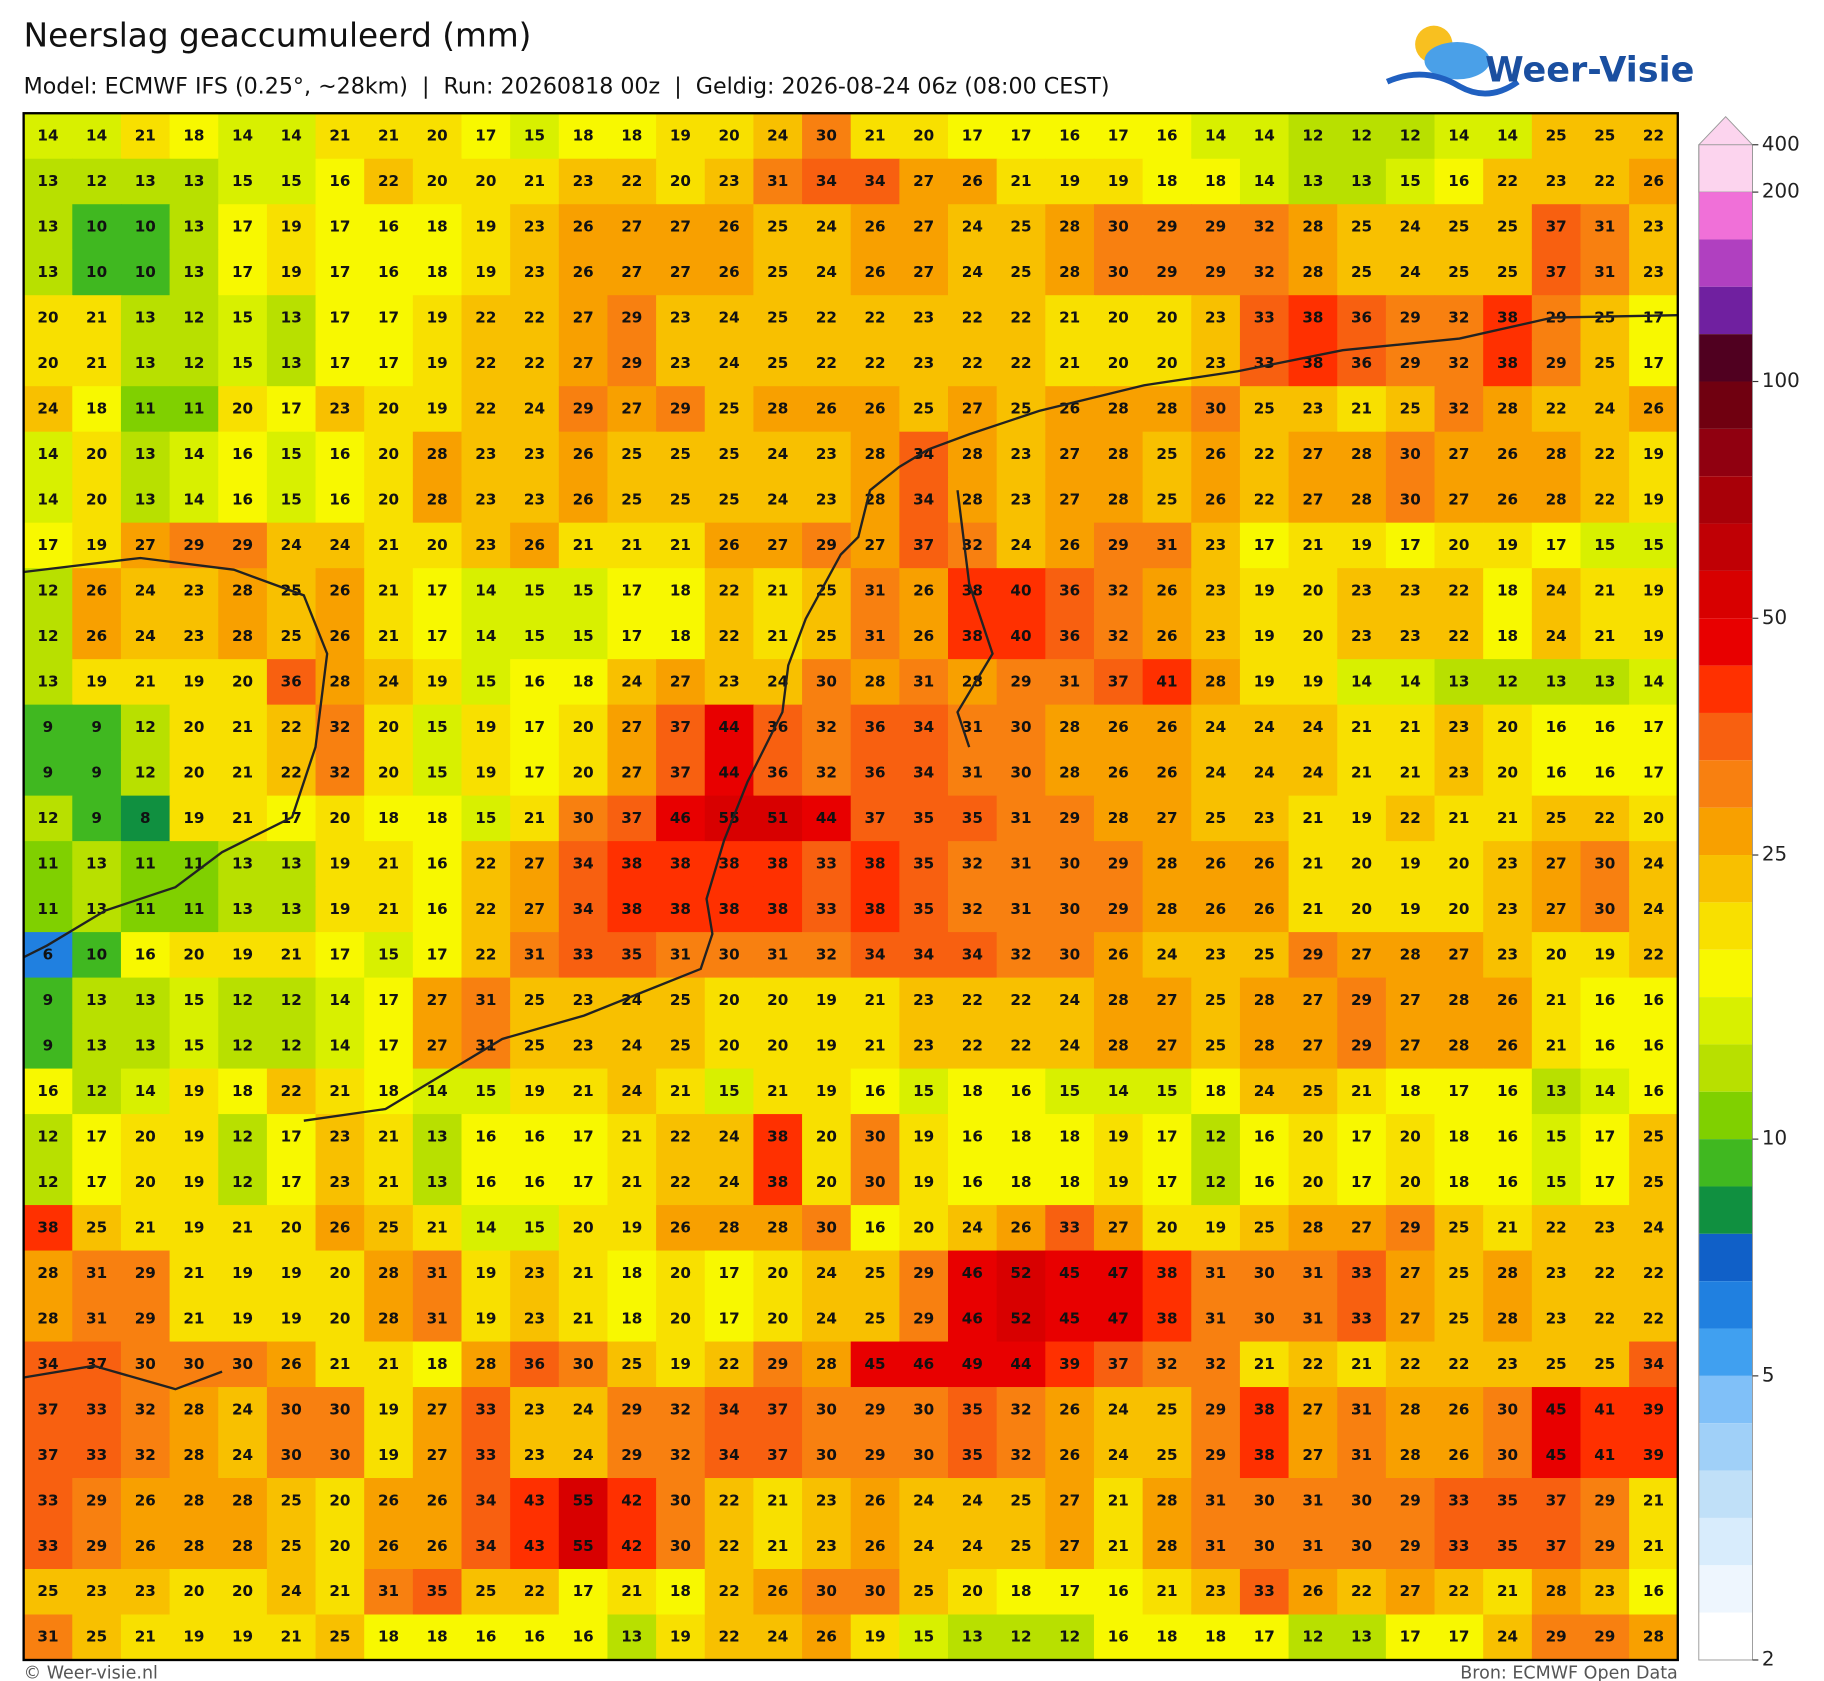 The image size is (1824, 1681). What do you see at coordinates (1264, 1091) in the screenshot?
I see `cell-value: 24` at bounding box center [1264, 1091].